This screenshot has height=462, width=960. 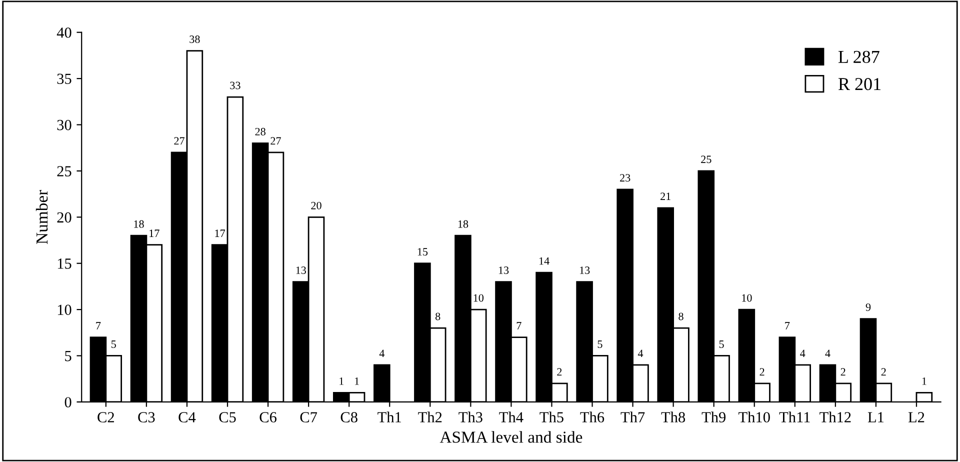 What do you see at coordinates (68, 356) in the screenshot?
I see `y-tick-label: 5` at bounding box center [68, 356].